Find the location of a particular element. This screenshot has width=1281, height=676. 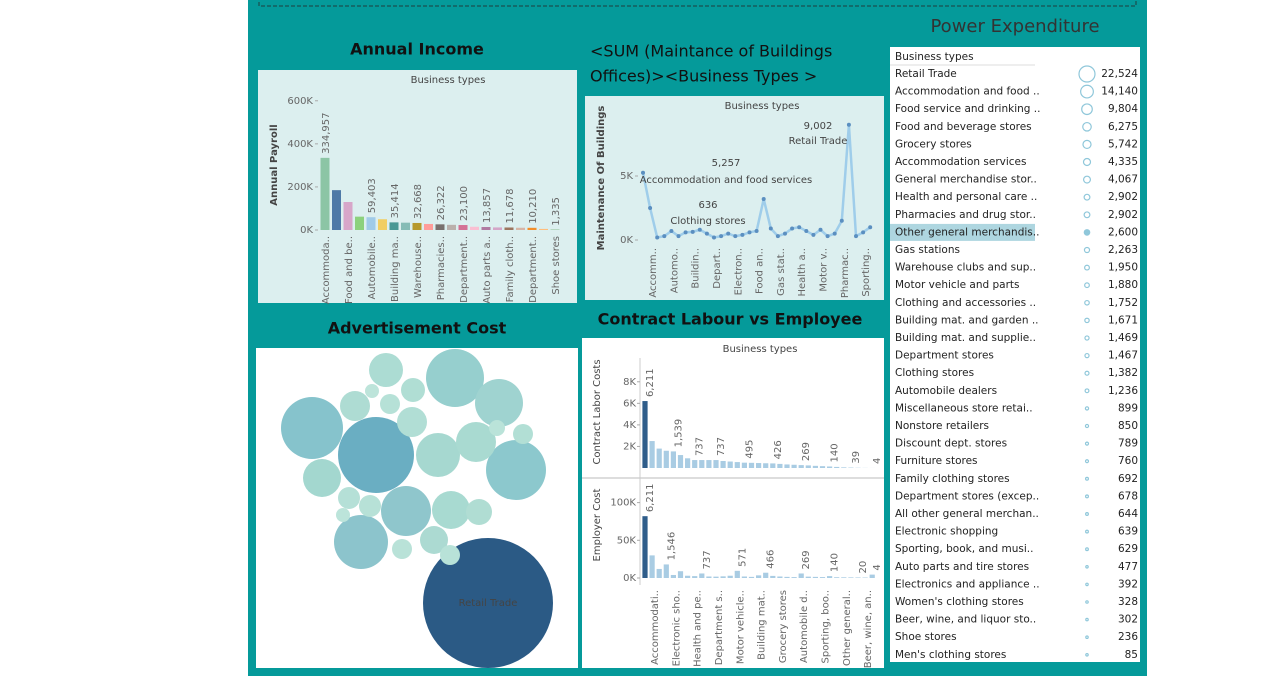

row-label: Auto parts and tire stores is located at coordinates (962, 567).